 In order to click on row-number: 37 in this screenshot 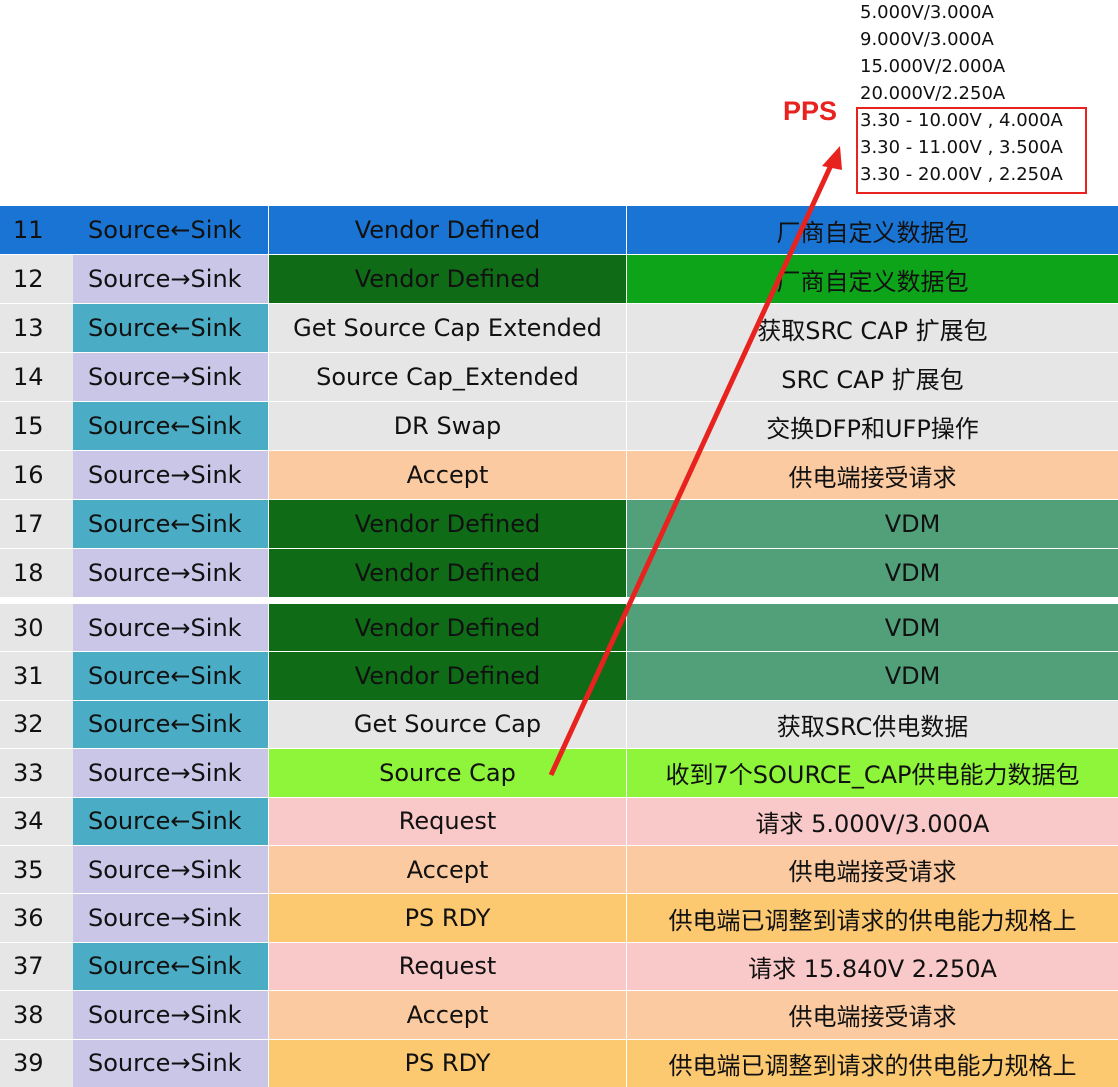, I will do `click(36, 966)`.